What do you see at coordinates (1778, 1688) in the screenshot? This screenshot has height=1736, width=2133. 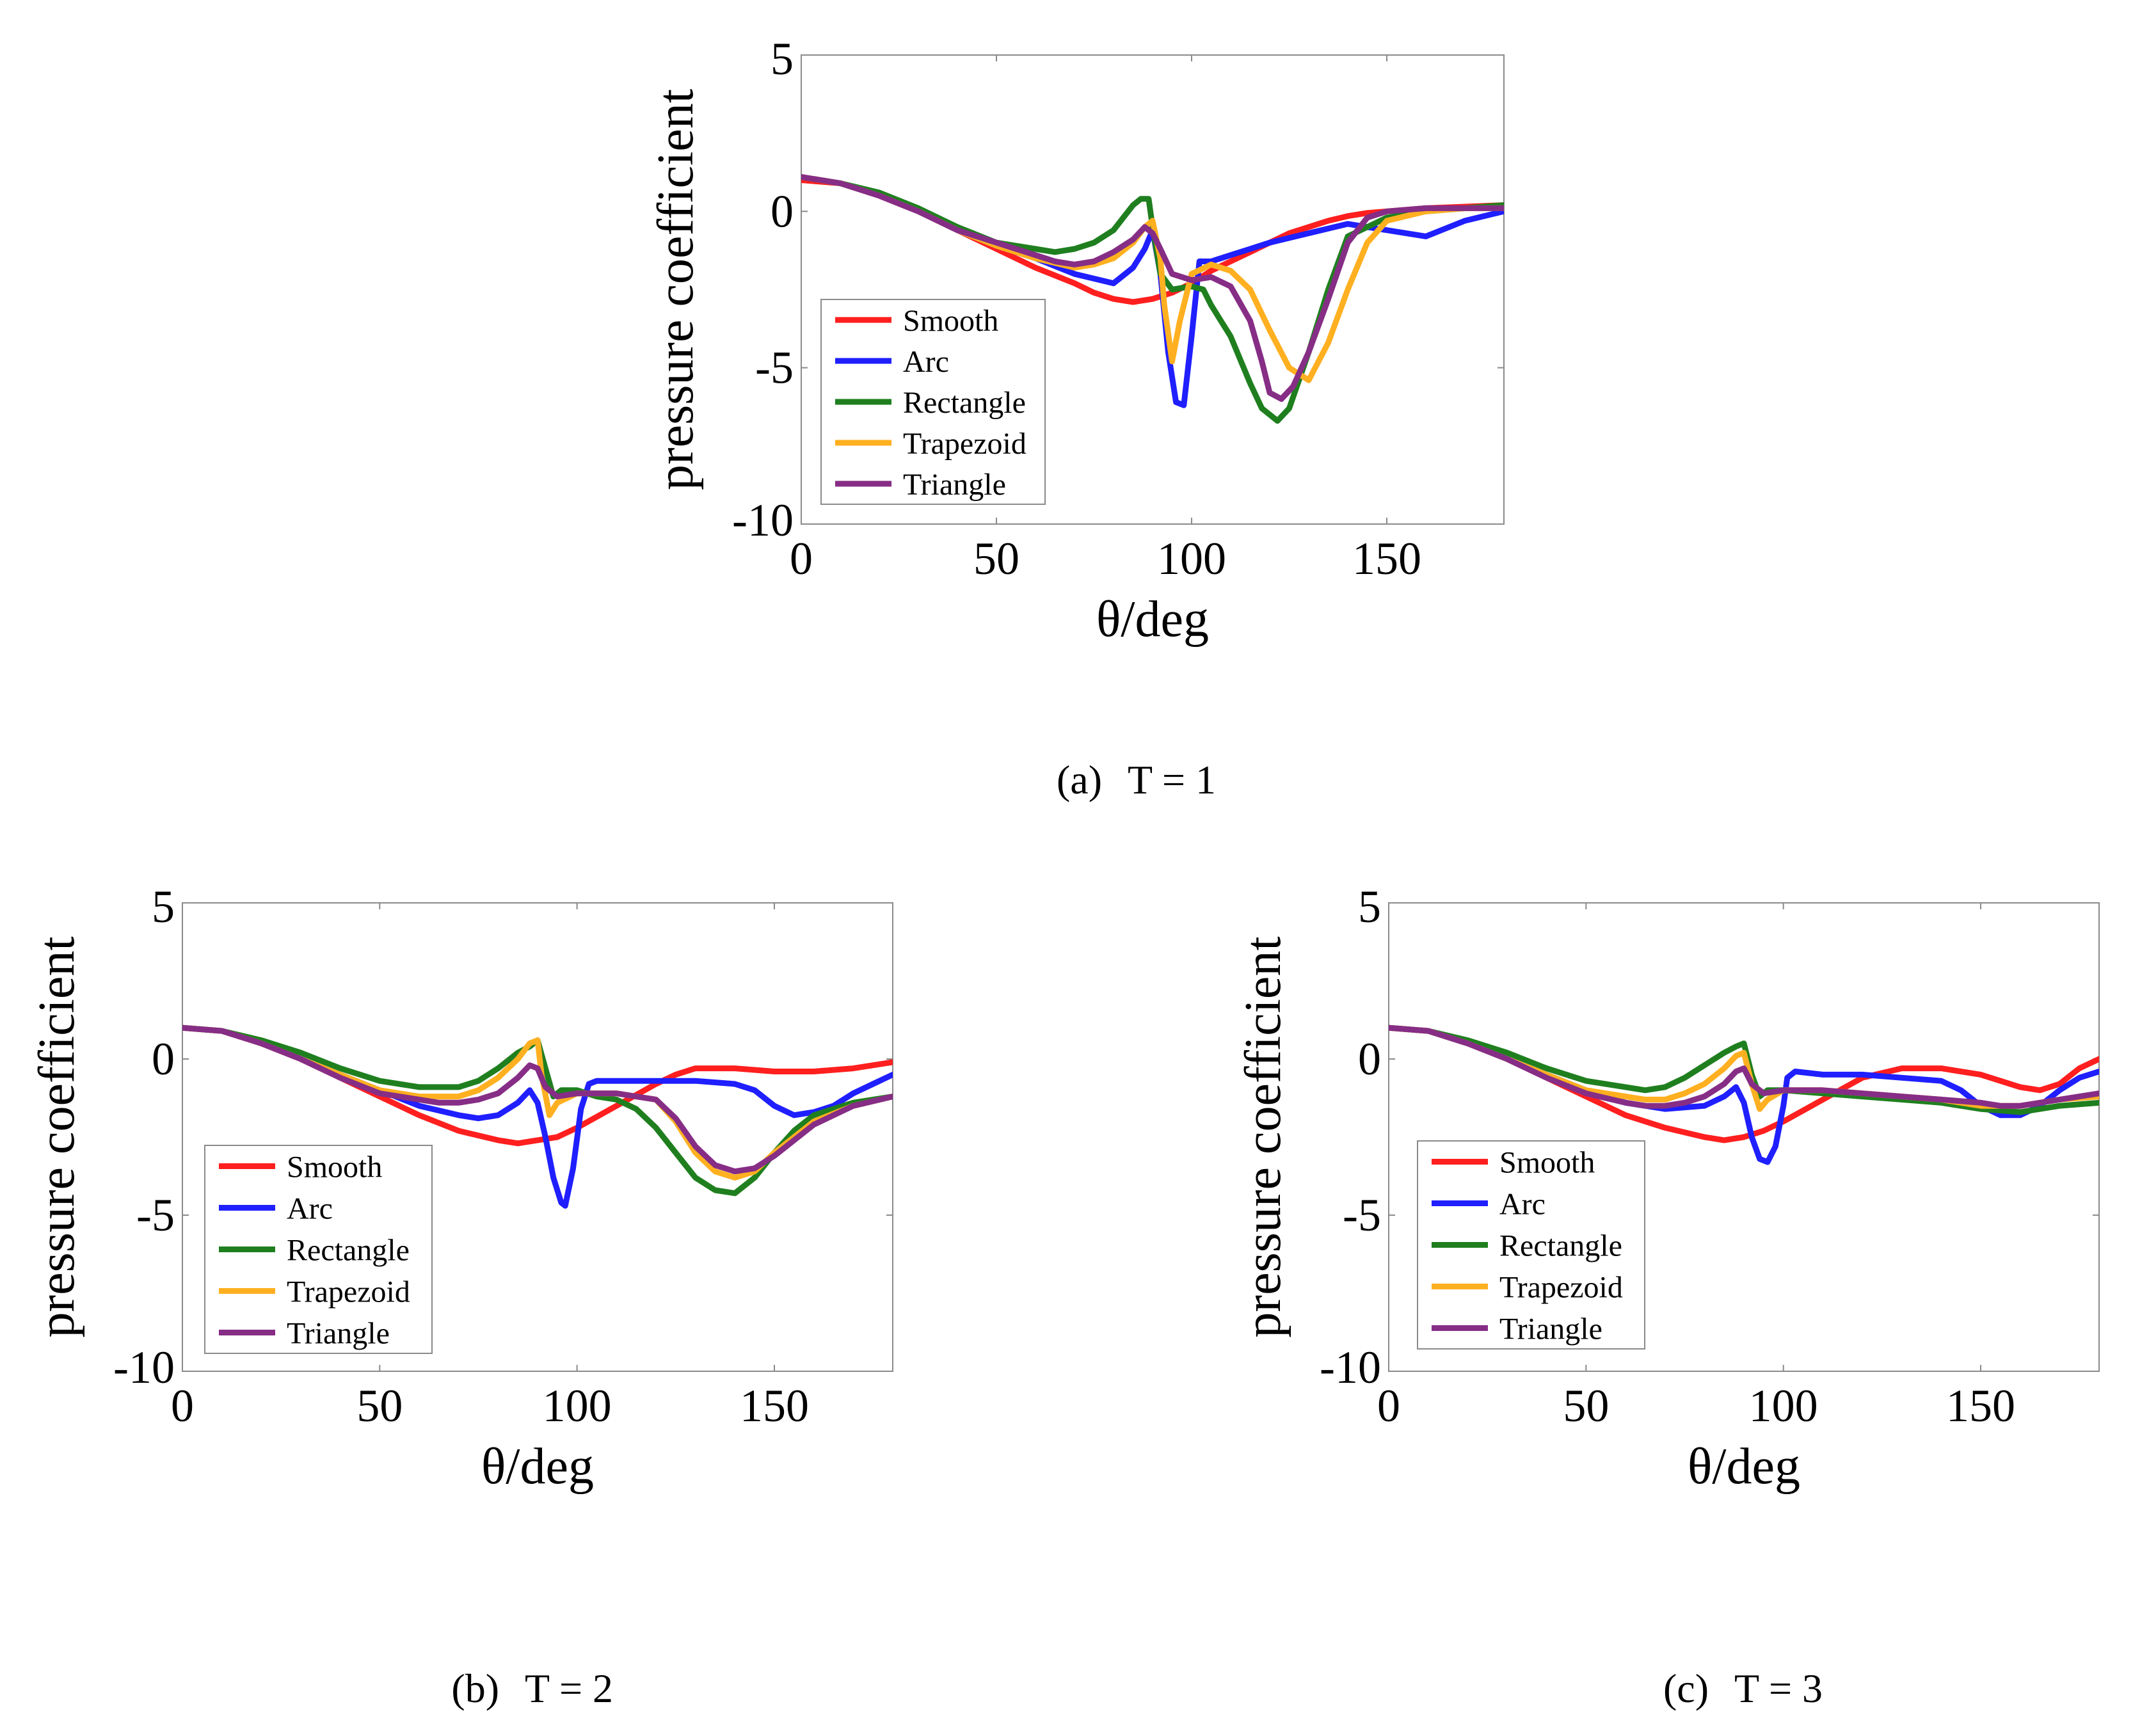 I see `caption-text: T = 3` at bounding box center [1778, 1688].